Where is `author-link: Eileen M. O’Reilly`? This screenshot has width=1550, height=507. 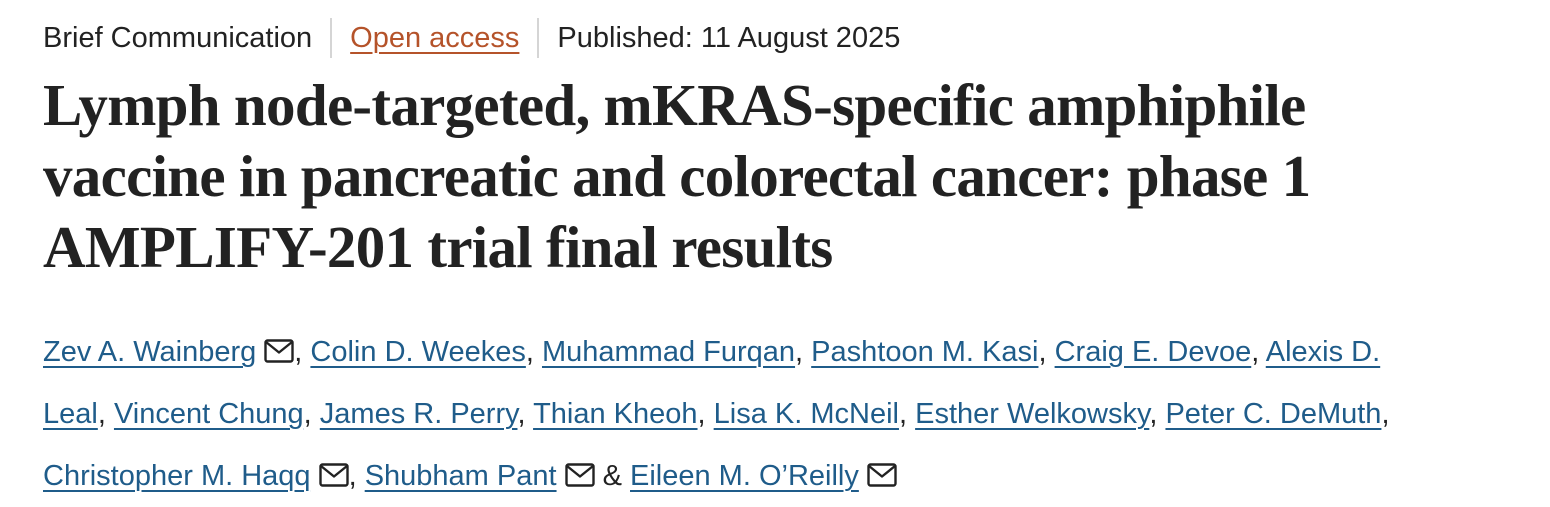 author-link: Eileen M. O’Reilly is located at coordinates (744, 476).